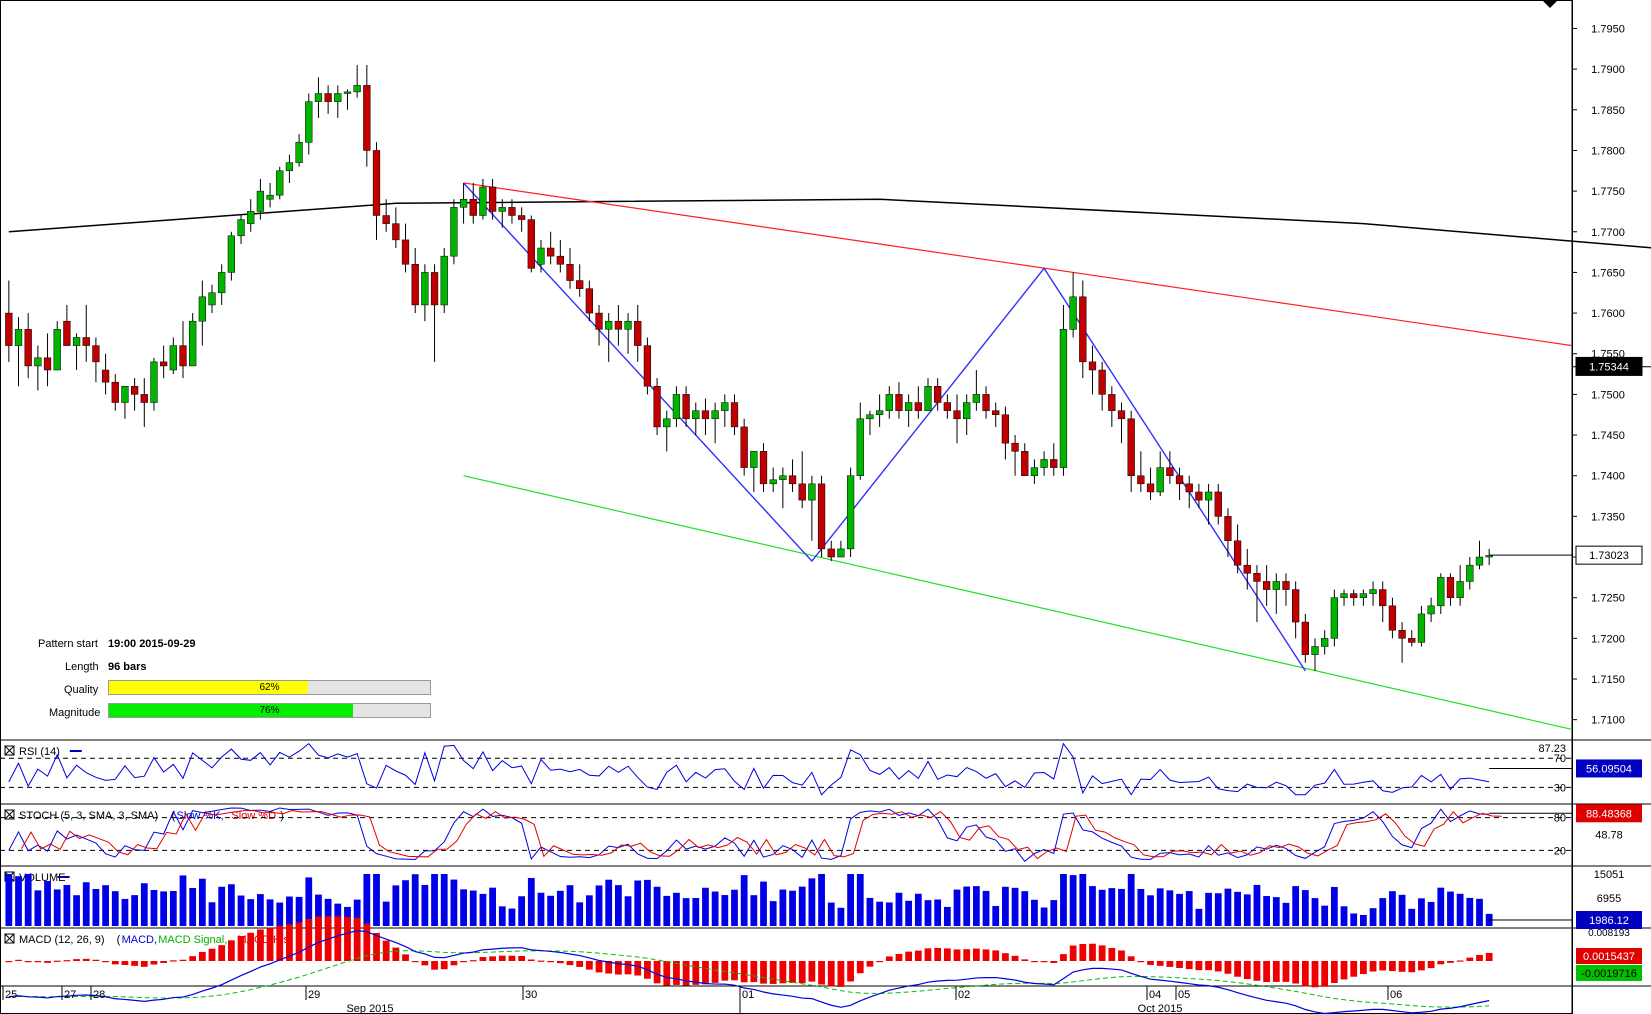 This screenshot has width=1651, height=1014. What do you see at coordinates (1608, 436) in the screenshot?
I see `price-tick-label: 1.7450` at bounding box center [1608, 436].